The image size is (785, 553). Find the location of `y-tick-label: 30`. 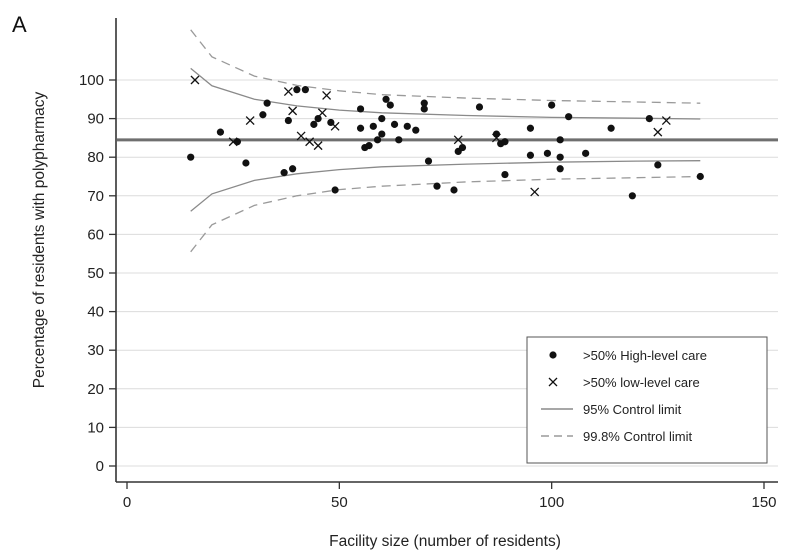

y-tick-label: 30 is located at coordinates (95, 350).